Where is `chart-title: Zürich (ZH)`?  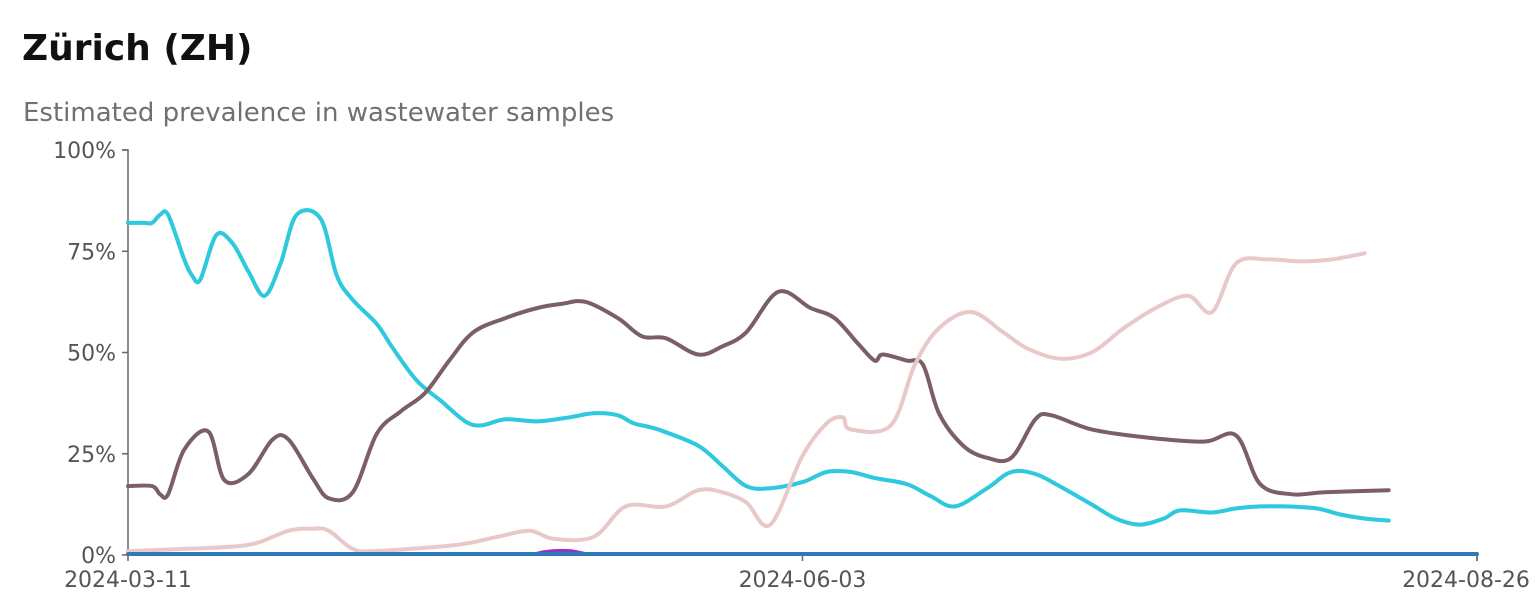
chart-title: Zürich (ZH) is located at coordinates (137, 48).